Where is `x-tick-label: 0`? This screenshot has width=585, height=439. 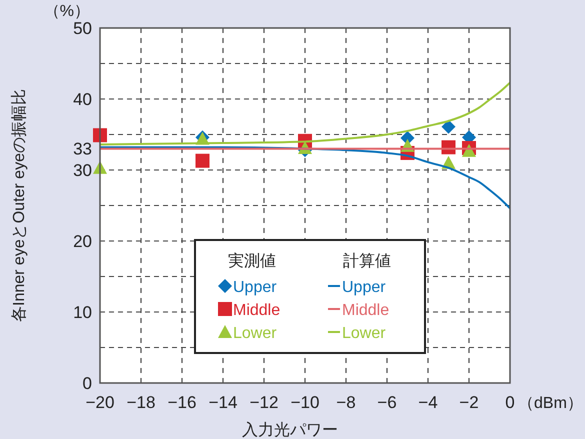
x-tick-label: 0 is located at coordinates (510, 402).